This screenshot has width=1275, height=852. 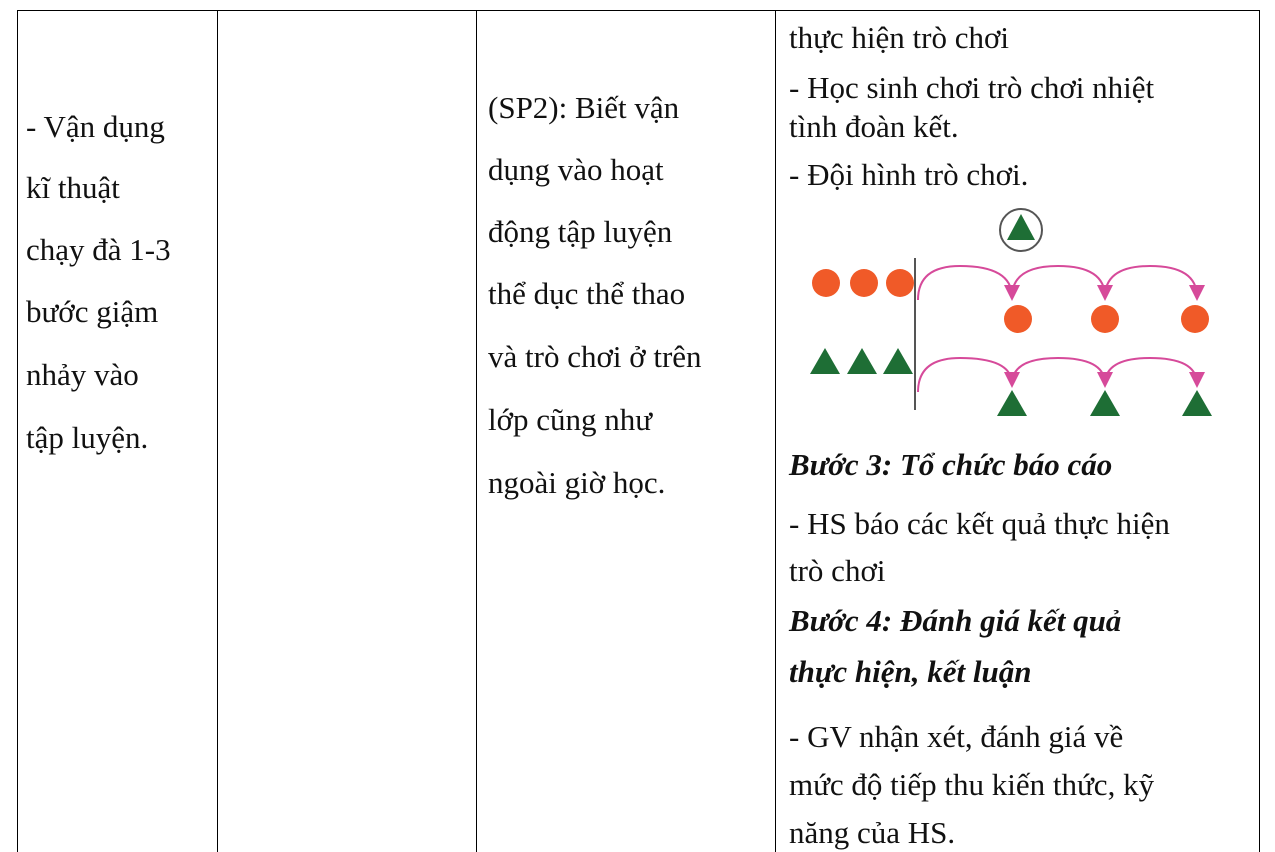 I want to click on text-line: - Đội hình trò chơi., so click(x=909, y=174).